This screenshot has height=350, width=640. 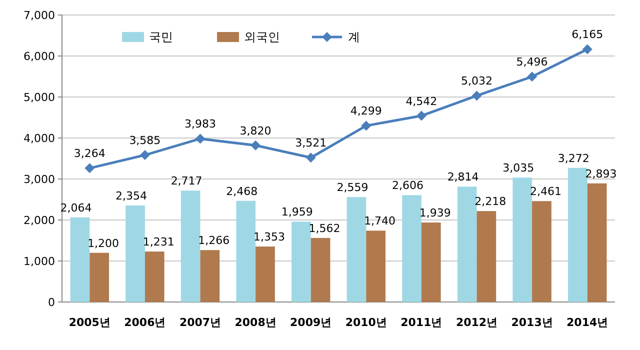 I want to click on legend-label: 계, so click(x=354, y=37).